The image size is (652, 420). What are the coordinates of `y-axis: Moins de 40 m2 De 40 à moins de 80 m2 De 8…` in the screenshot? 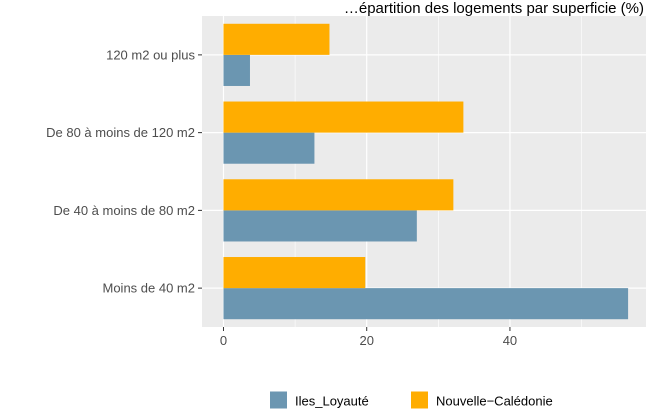 It's located at (124, 171).